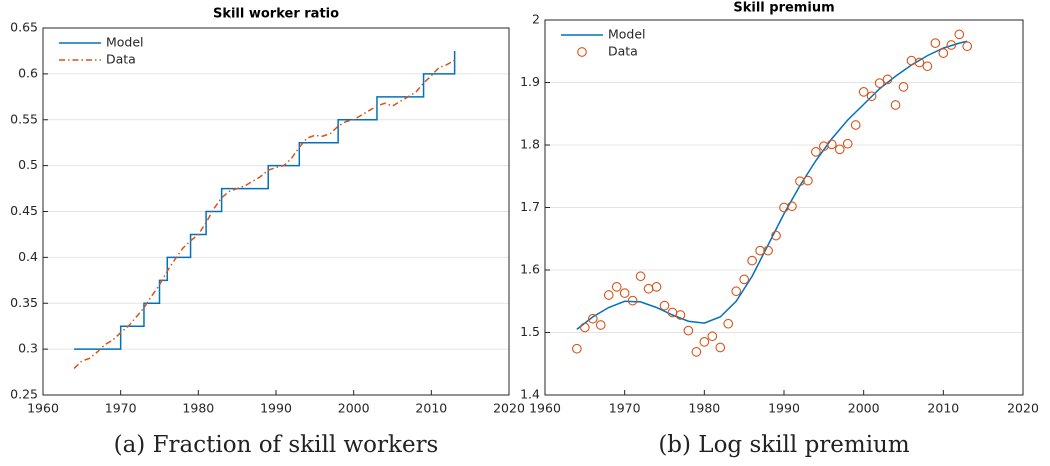 This screenshot has height=466, width=1050. I want to click on y-tick-label: 0.5, so click(28, 164).